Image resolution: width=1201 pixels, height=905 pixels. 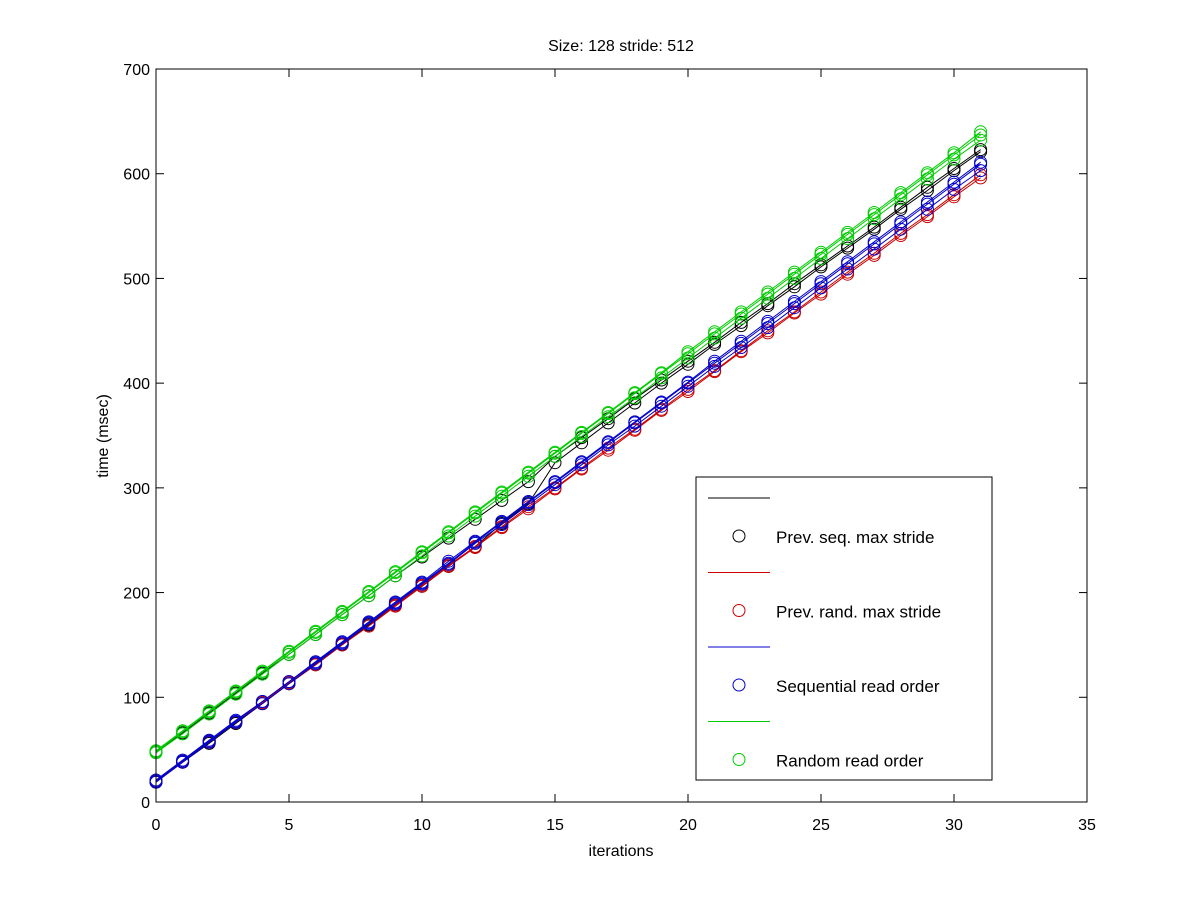 I want to click on y-tick-label-500: 500, so click(x=136, y=279).